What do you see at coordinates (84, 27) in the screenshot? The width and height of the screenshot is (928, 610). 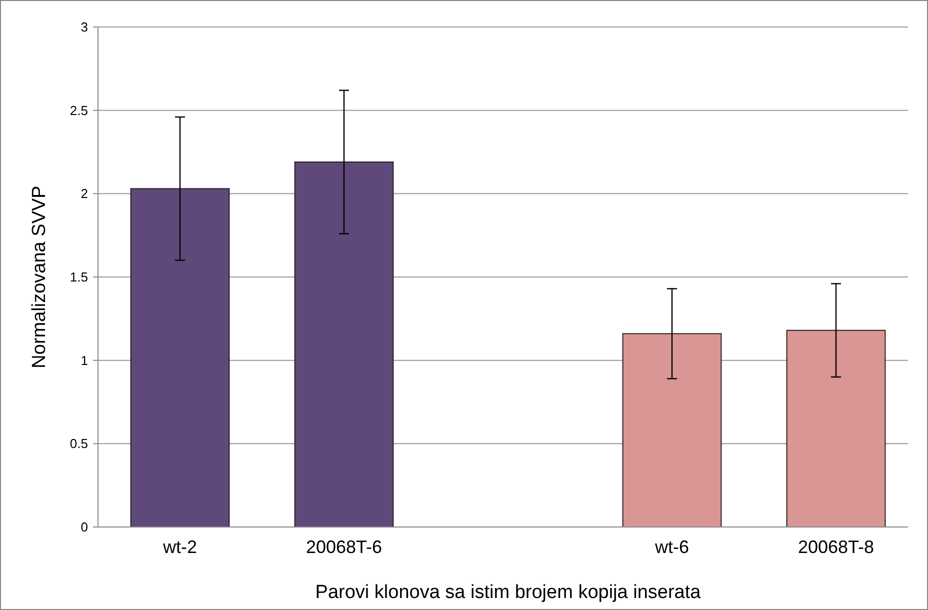 I see `y-tick-label: 3` at bounding box center [84, 27].